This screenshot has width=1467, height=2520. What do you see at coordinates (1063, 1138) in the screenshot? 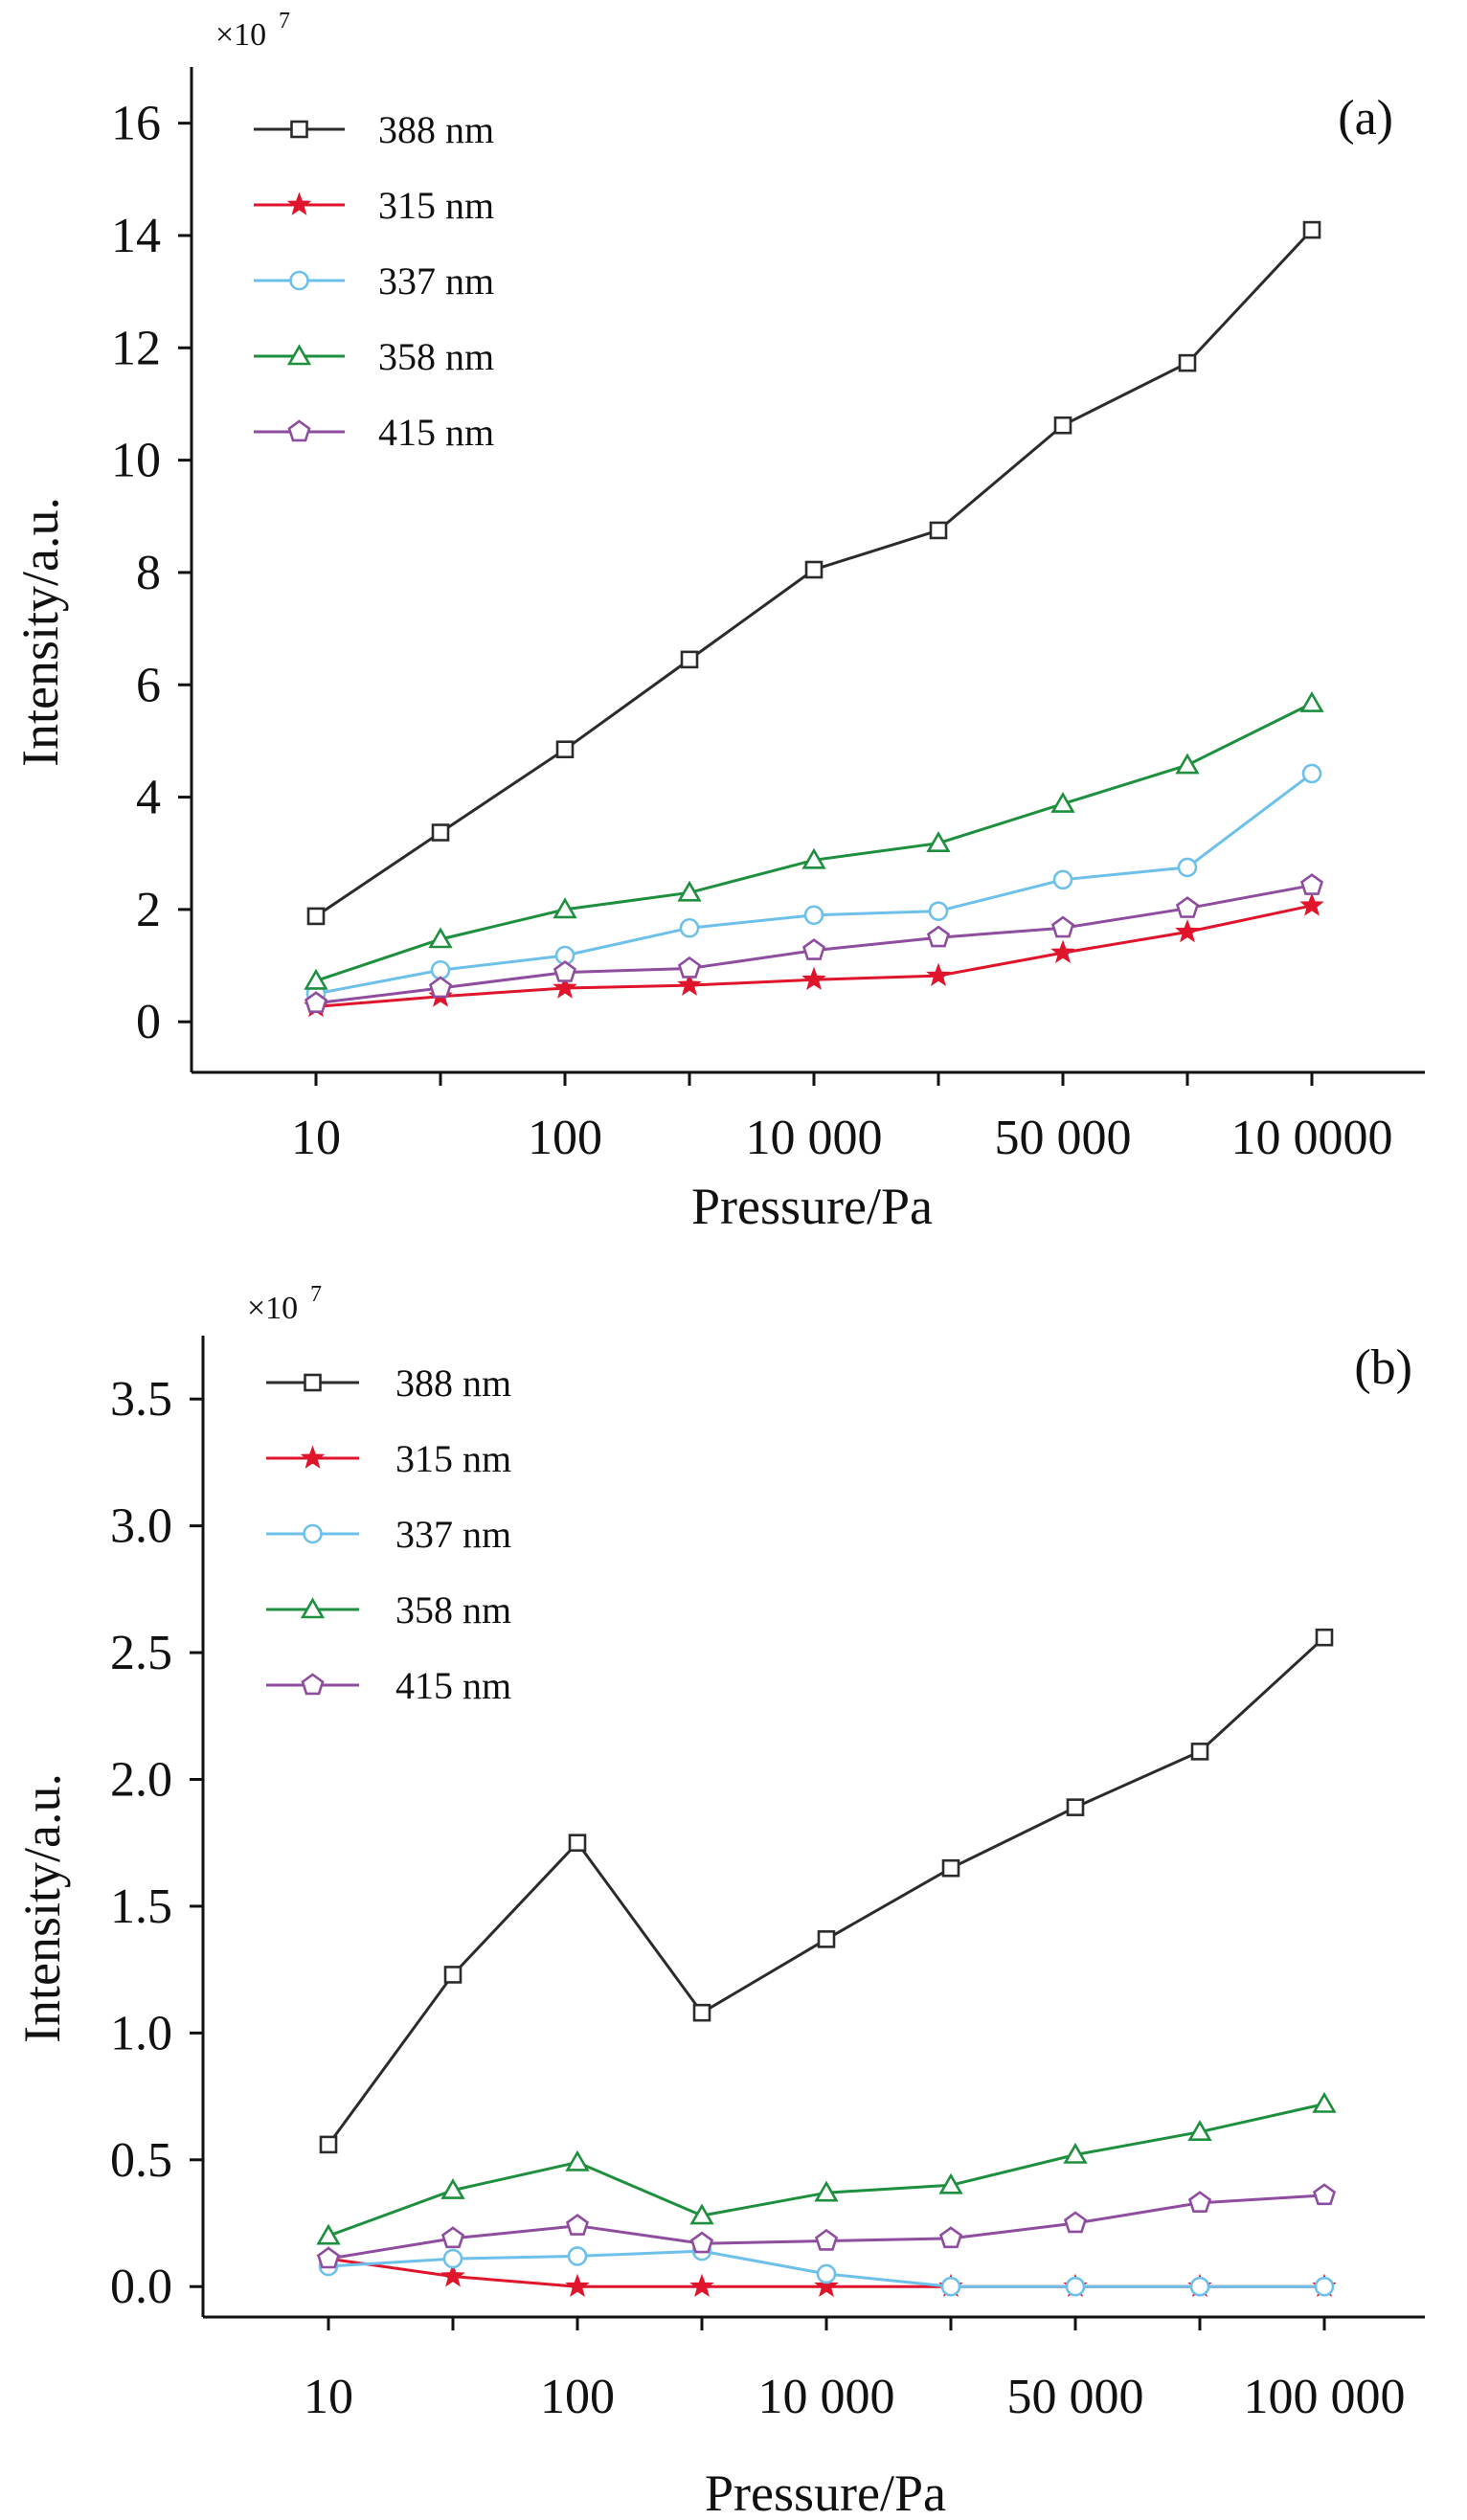
I see `panel-a-x-tick-label: 50 000` at bounding box center [1063, 1138].